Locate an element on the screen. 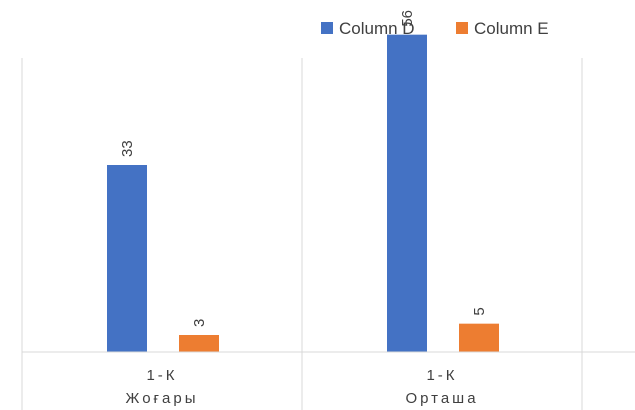 This screenshot has width=635, height=410. data-label-series1-cat2: 56 is located at coordinates (407, 18).